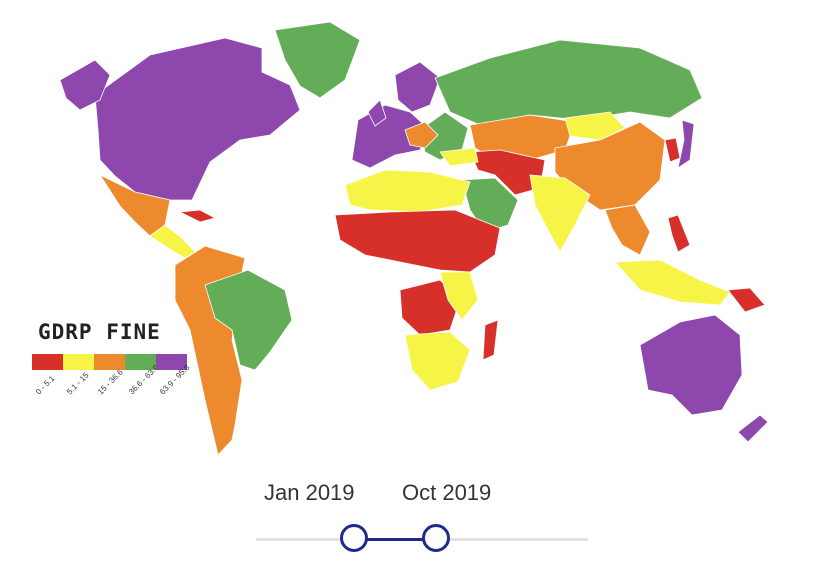 The width and height of the screenshot is (819, 565). What do you see at coordinates (672, 282) in the screenshot?
I see `region-indonesia` at bounding box center [672, 282].